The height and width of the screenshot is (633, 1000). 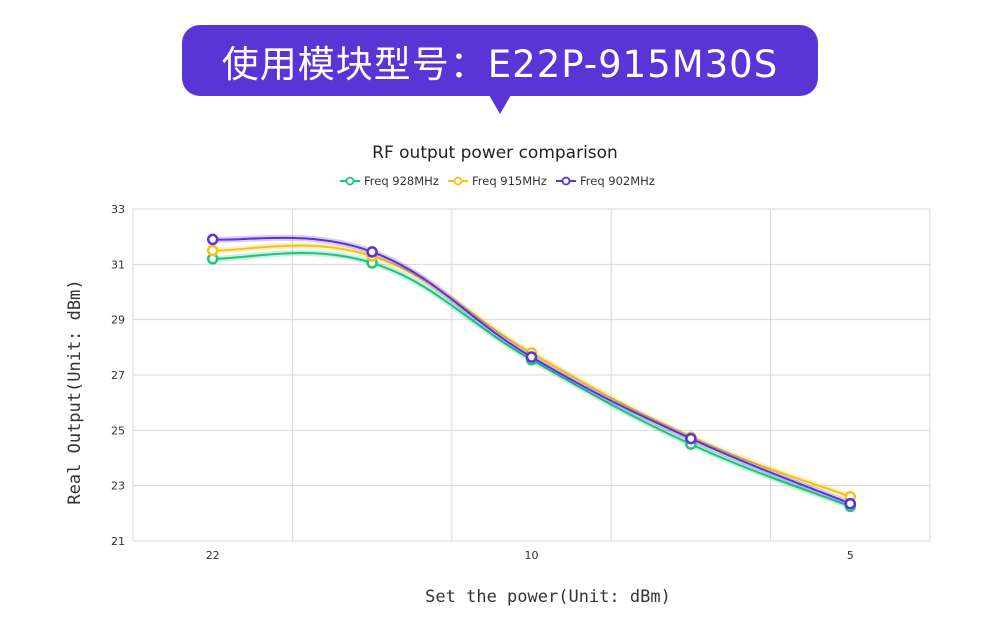 What do you see at coordinates (401, 181) in the screenshot?
I see `legend-label: Freq 928MHz` at bounding box center [401, 181].